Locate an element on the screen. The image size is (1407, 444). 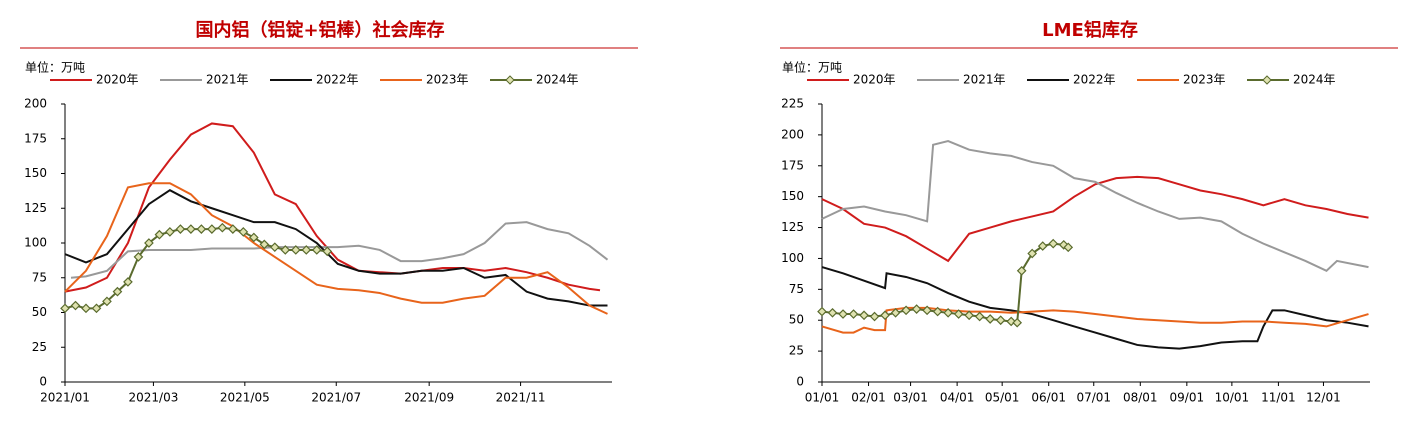
x-tick-label: 2021/11 is located at coordinates (521, 398).